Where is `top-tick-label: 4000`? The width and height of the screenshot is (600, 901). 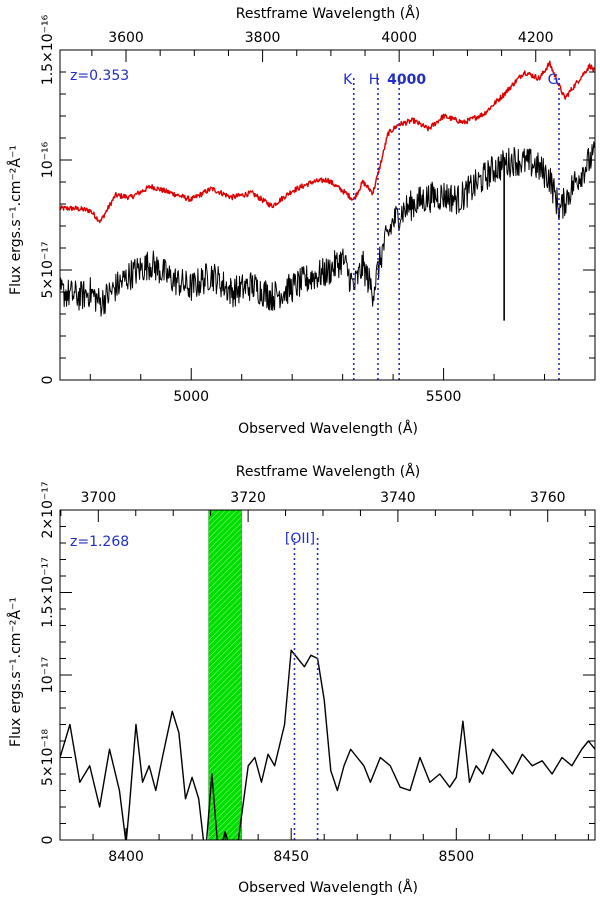 top-tick-label: 4000 is located at coordinates (399, 38).